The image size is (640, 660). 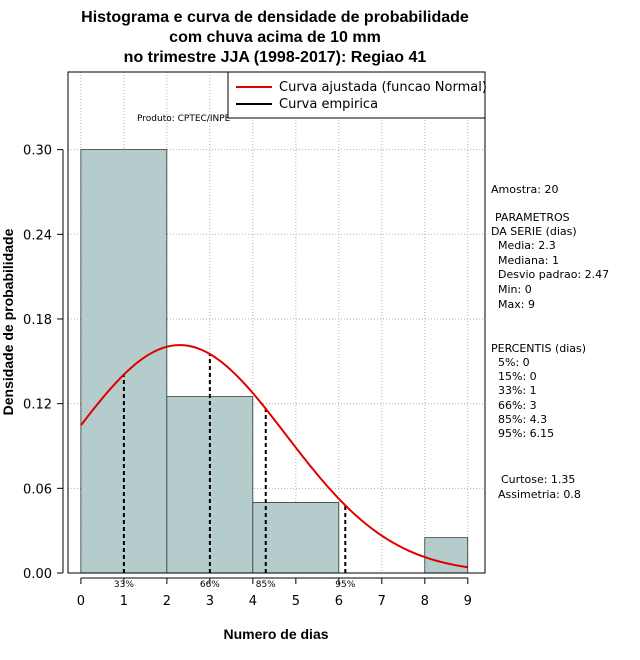 I want to click on chart-title-line-3: no trimestre JJA (1998-2017): Regiao 41, so click(x=275, y=57).